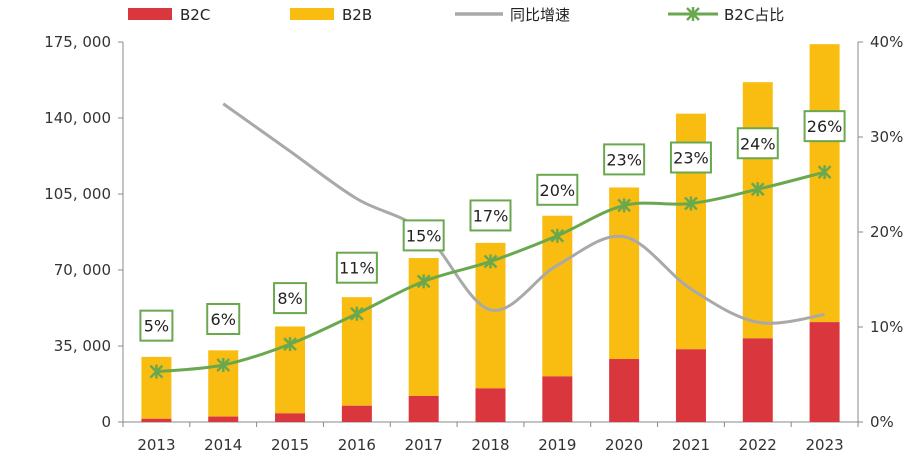 This screenshot has height=458, width=923. I want to click on data-label: 8%, so click(290, 298).